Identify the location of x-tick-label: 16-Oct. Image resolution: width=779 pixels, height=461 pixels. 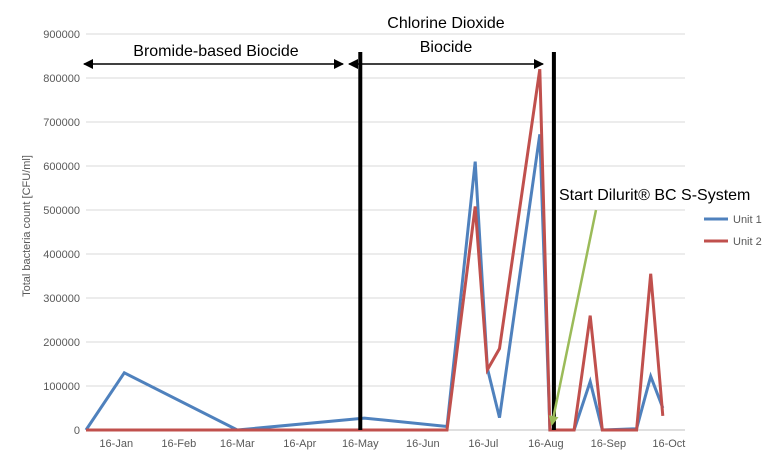
(668, 444).